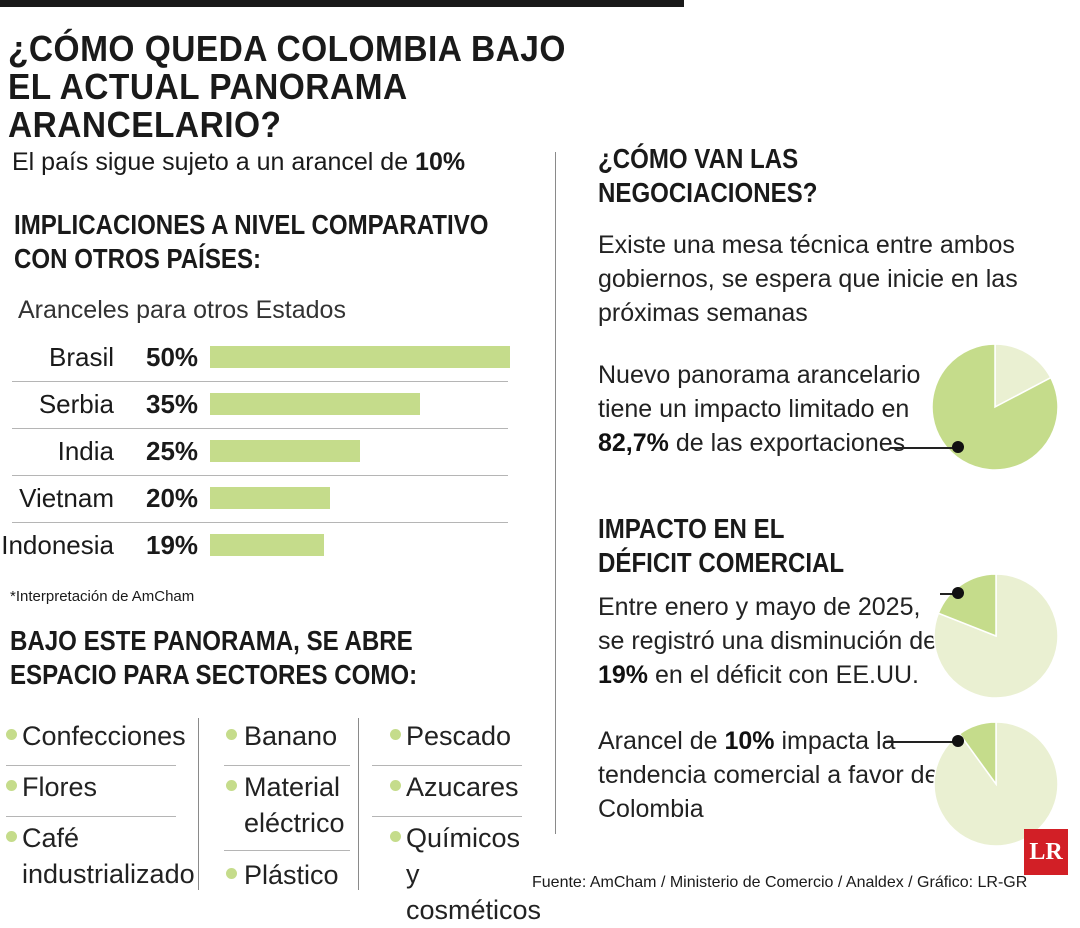 This screenshot has height=928, width=1080. I want to click on negociaciones-heading: ¿CÓMO VAN LAS NEGOCIACIONES?, so click(707, 176).